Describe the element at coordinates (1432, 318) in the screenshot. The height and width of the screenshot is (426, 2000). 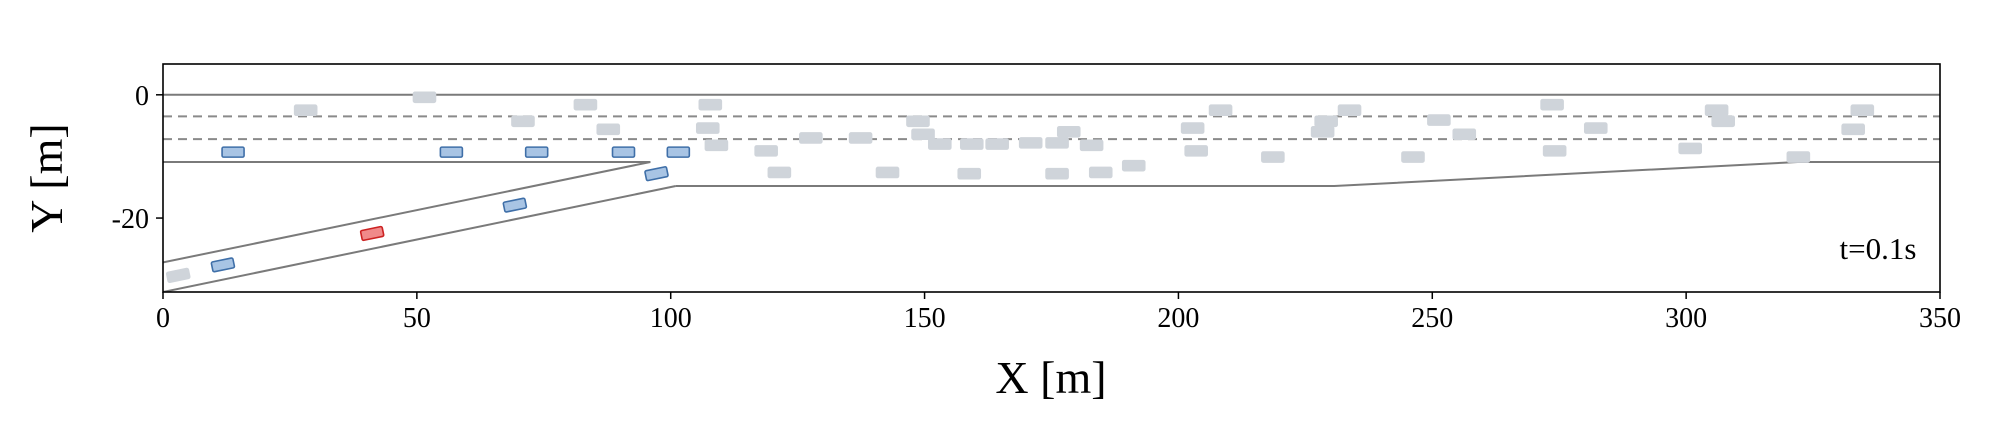
I see `x-tick-label: 250` at that location.